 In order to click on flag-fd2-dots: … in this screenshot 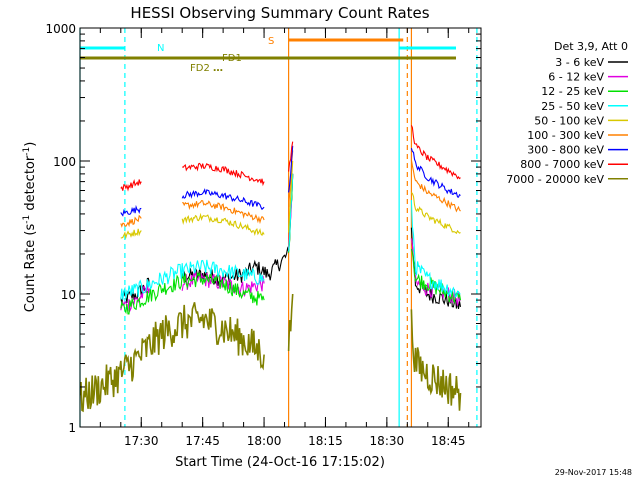, I will do `click(218, 68)`.